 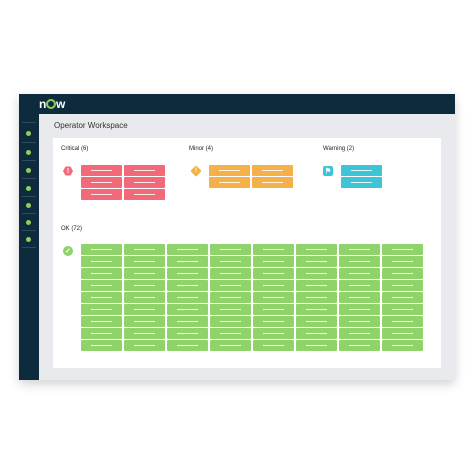 What do you see at coordinates (28, 170) in the screenshot?
I see `nav-item-3-icon` at bounding box center [28, 170].